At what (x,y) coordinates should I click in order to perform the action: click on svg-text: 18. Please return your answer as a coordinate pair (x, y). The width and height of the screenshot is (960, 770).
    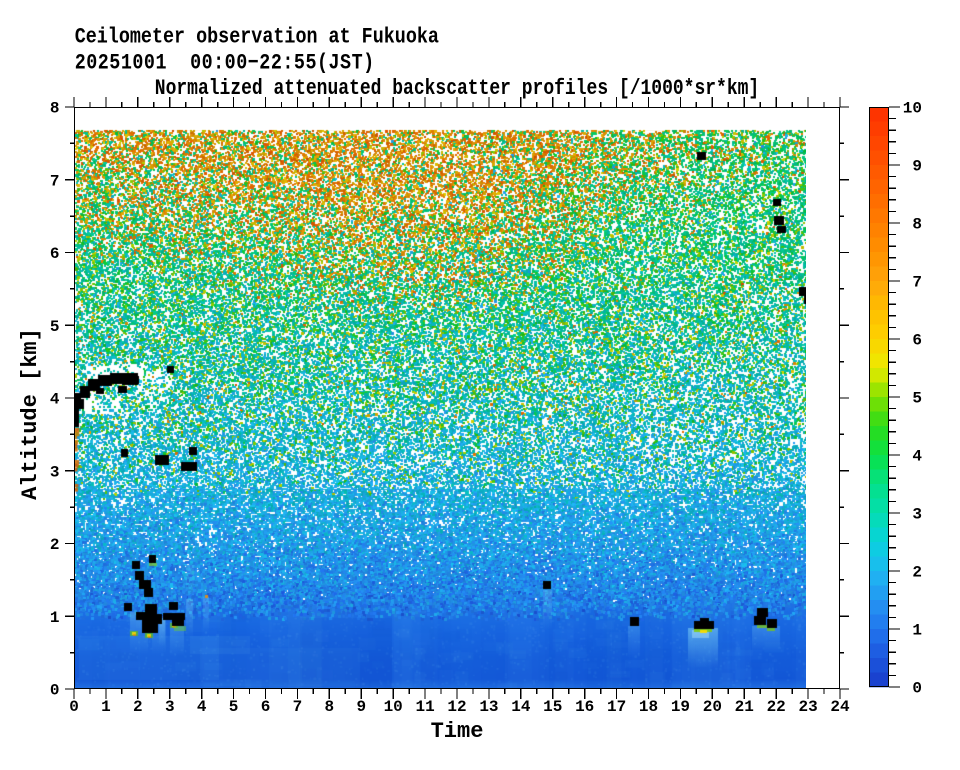
    Looking at the image, I should click on (648, 707).